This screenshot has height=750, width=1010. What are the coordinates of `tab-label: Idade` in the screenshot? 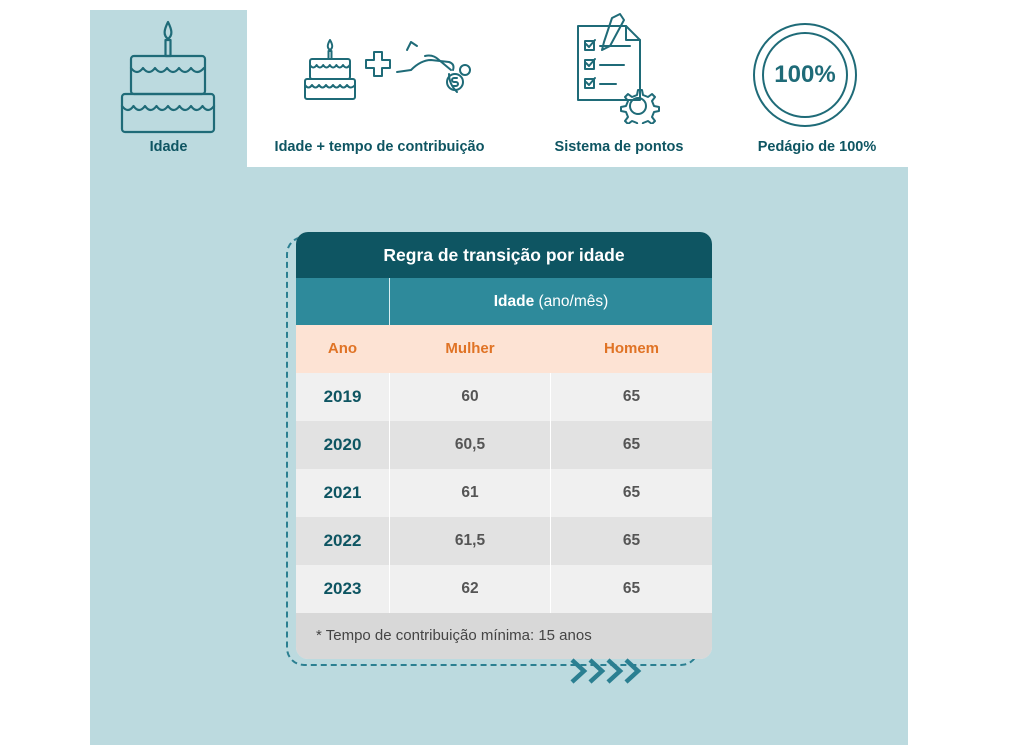 It's located at (168, 147).